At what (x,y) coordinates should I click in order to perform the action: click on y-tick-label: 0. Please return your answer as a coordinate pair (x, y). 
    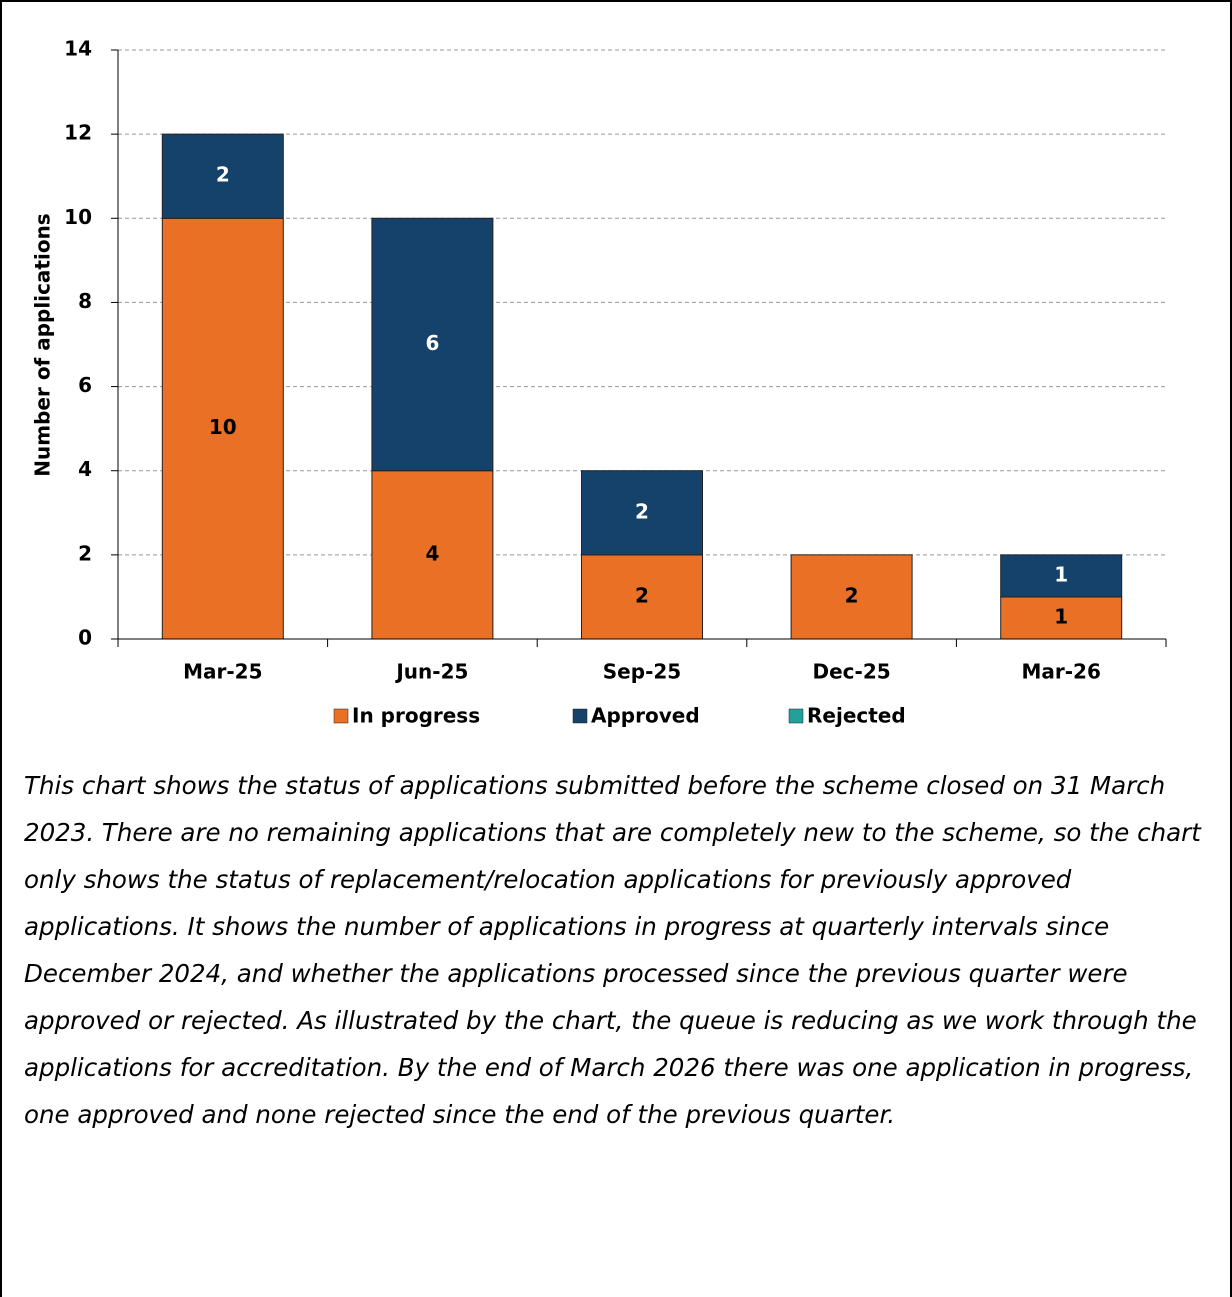
    Looking at the image, I should click on (85, 638).